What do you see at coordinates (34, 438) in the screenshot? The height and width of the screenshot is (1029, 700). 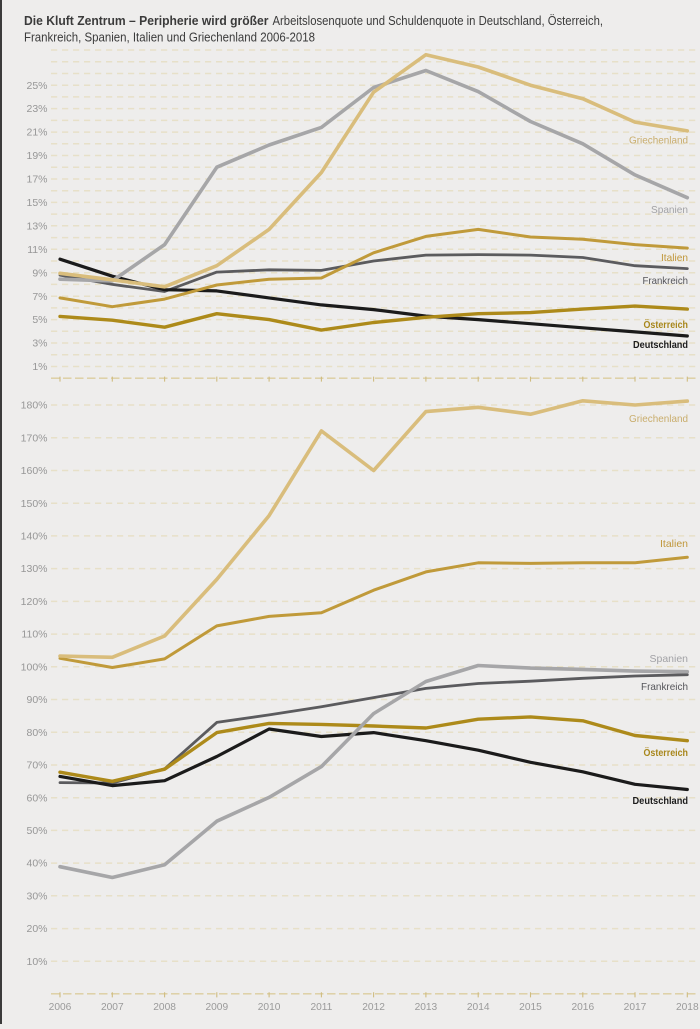 I see `svg-text: 170%` at bounding box center [34, 438].